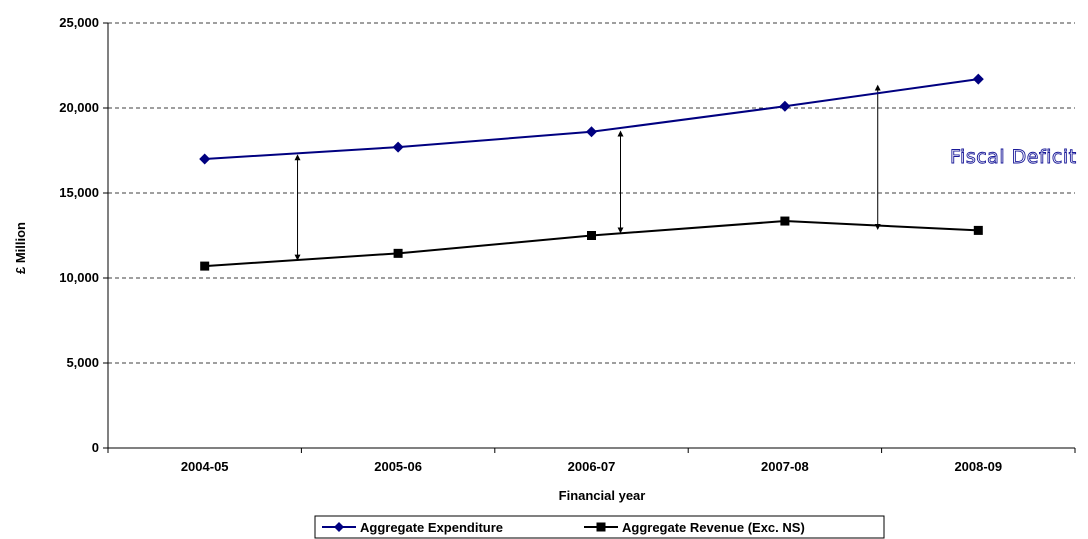  Describe the element at coordinates (978, 466) in the screenshot. I see `x-tick-label: 2008-09` at that location.